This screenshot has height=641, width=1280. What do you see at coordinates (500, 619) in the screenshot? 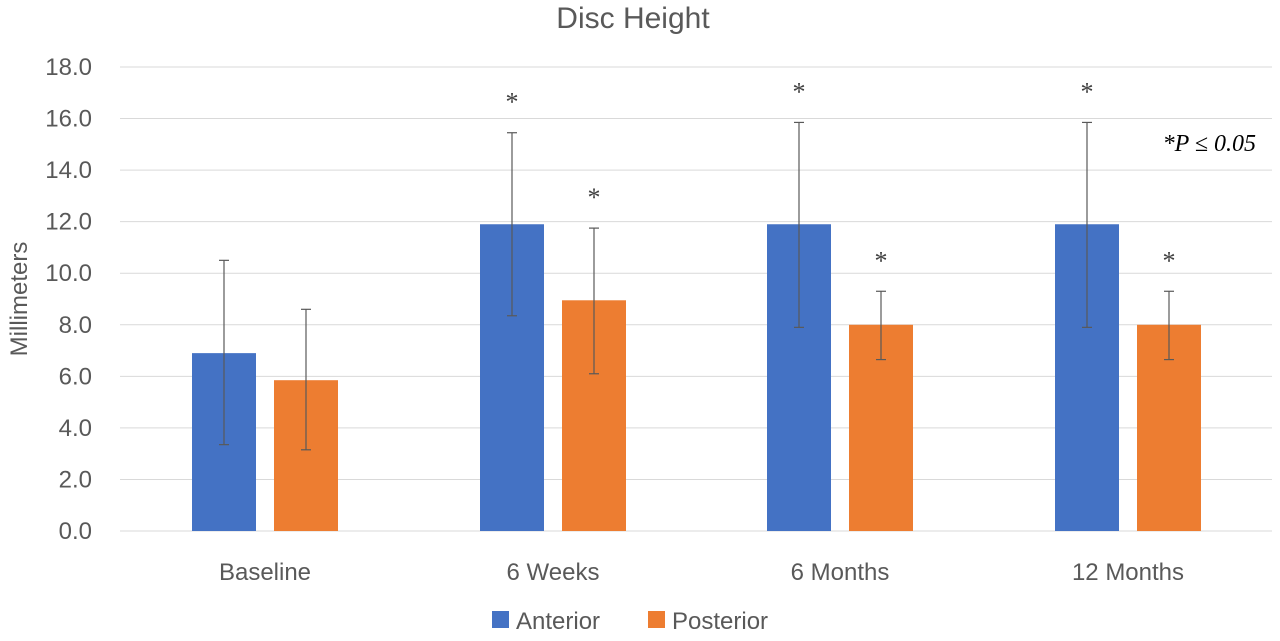
I see `legend-swatch-anterior` at bounding box center [500, 619].